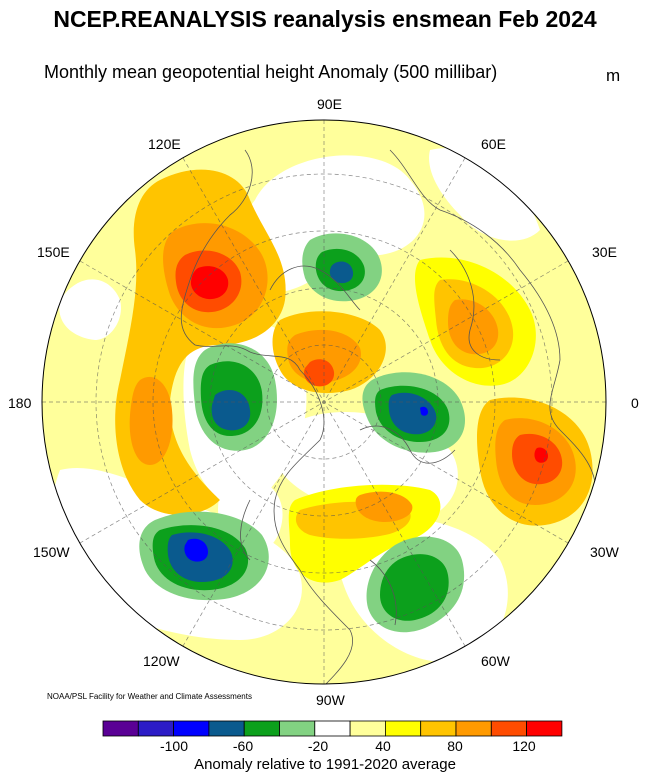  Describe the element at coordinates (604, 252) in the screenshot. I see `lon-label-30e: 30E` at that location.